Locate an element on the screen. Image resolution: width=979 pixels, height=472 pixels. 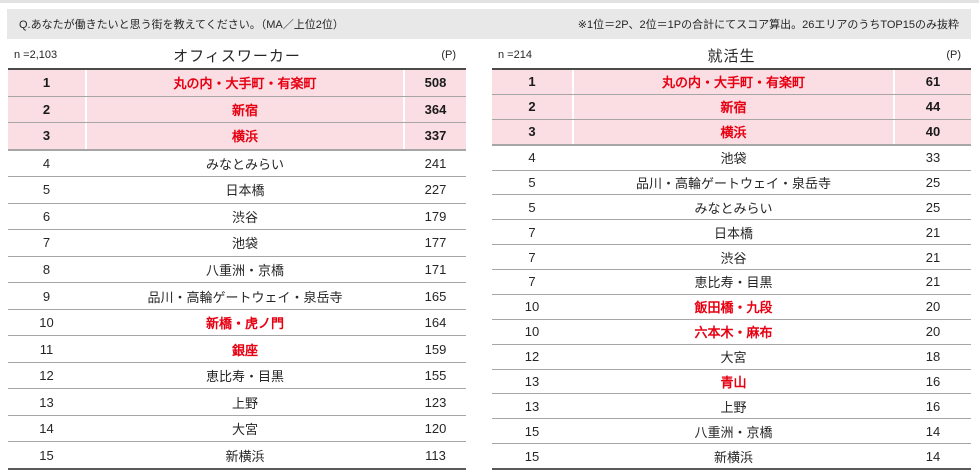
score-cell: 40 is located at coordinates (933, 132).